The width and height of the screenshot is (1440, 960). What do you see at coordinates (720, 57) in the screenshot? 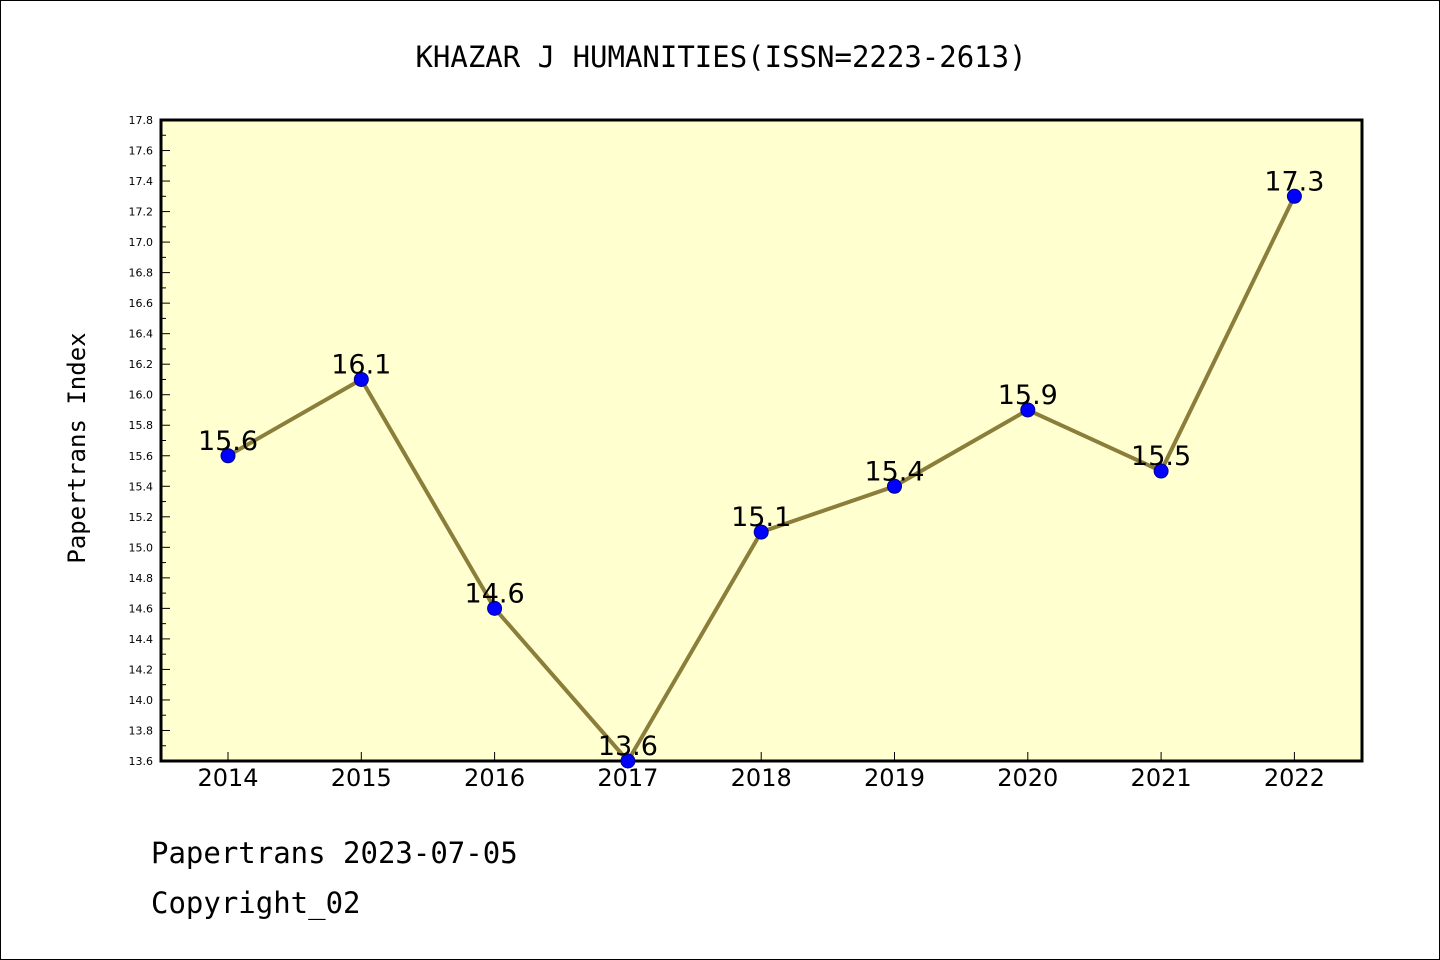
I see `chart-title: KHAZAR J HUMANITIES(ISSN=2223-2613)` at bounding box center [720, 57].